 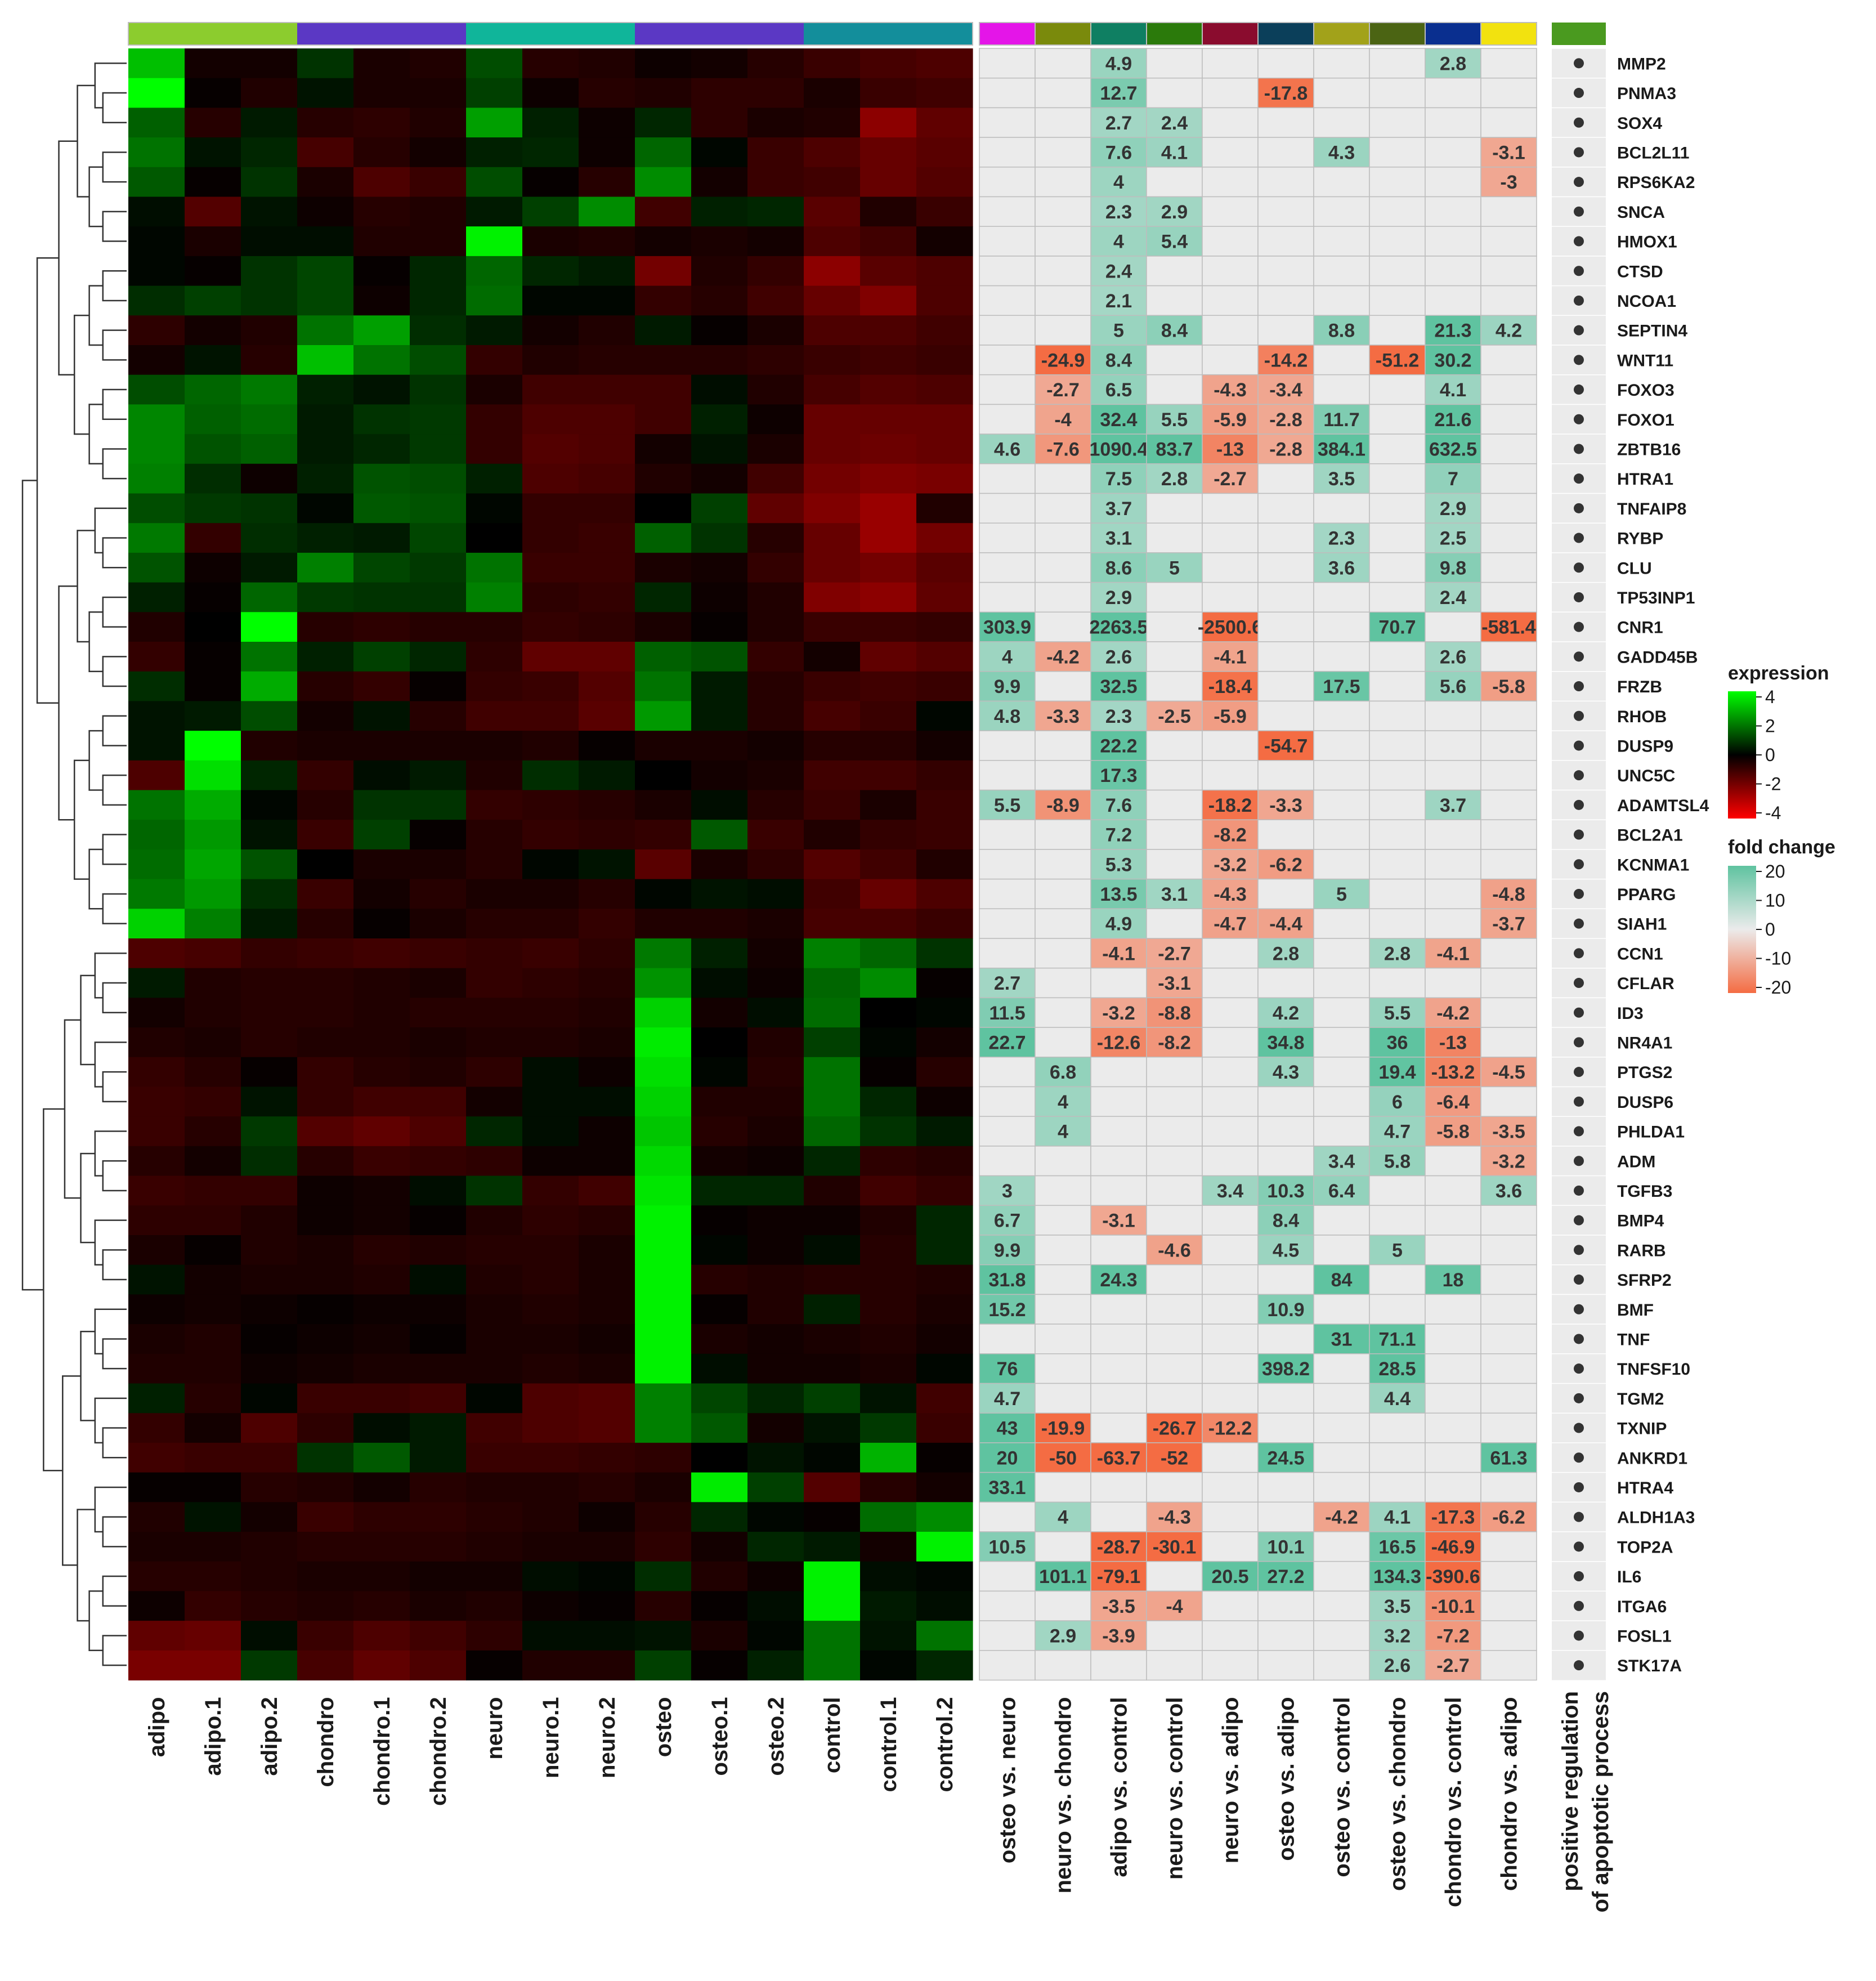 What do you see at coordinates (1509, 331) in the screenshot?
I see `fold-change-label: 4.2` at bounding box center [1509, 331].